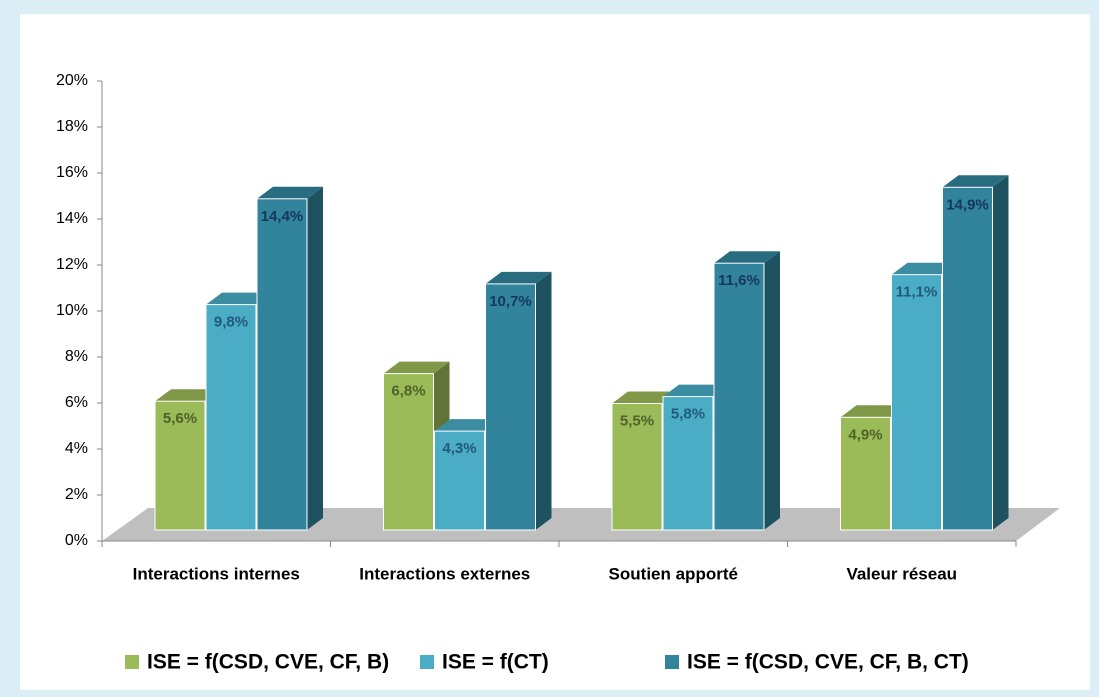 Image resolution: width=1099 pixels, height=697 pixels. Describe the element at coordinates (76, 540) in the screenshot. I see `y-tick-label: 0%` at that location.